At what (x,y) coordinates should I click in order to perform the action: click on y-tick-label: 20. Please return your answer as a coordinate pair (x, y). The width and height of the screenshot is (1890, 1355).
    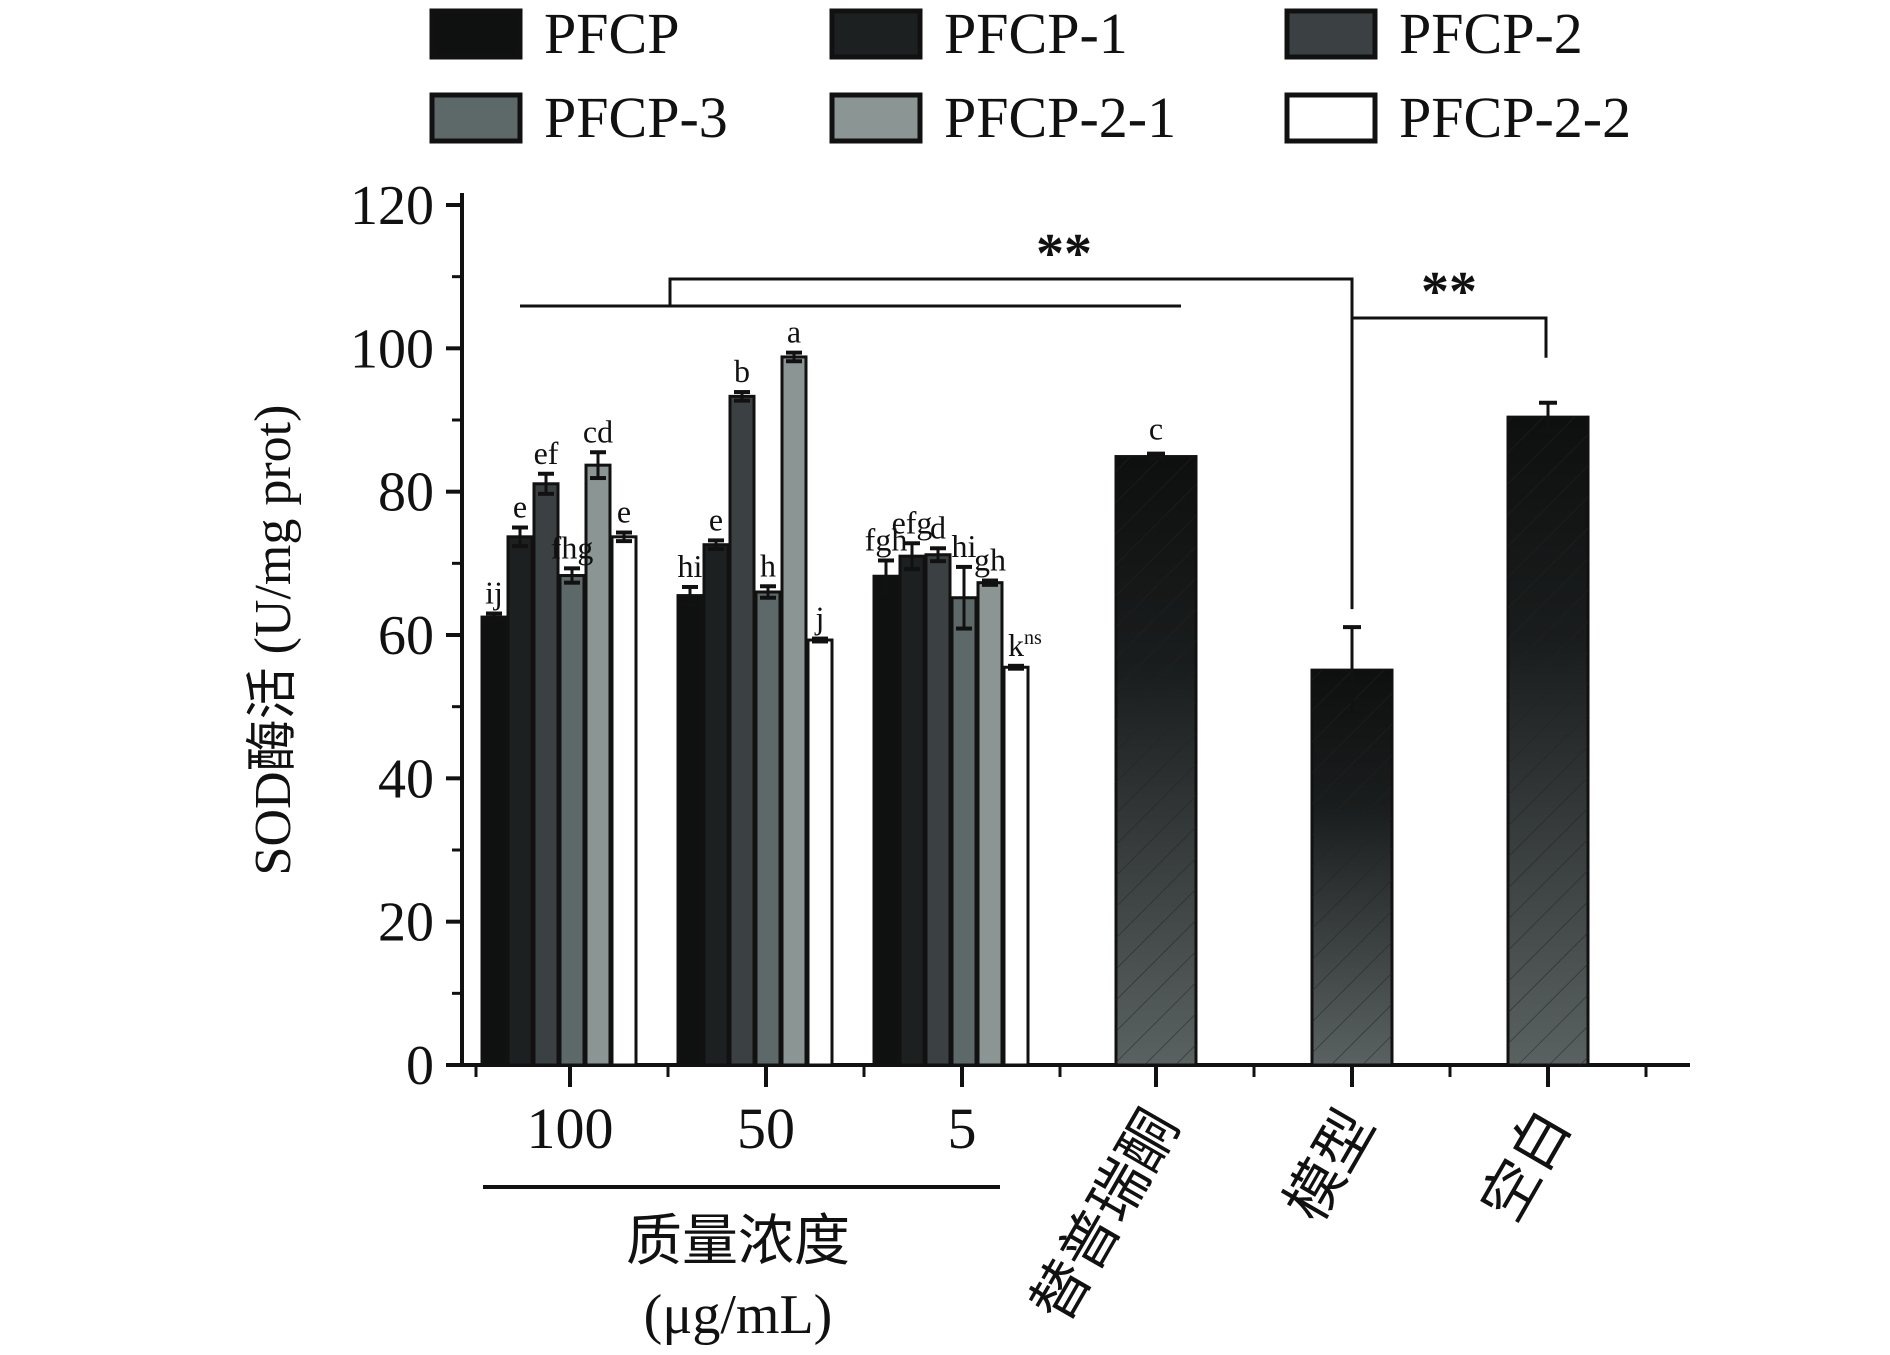
    Looking at the image, I should click on (406, 923).